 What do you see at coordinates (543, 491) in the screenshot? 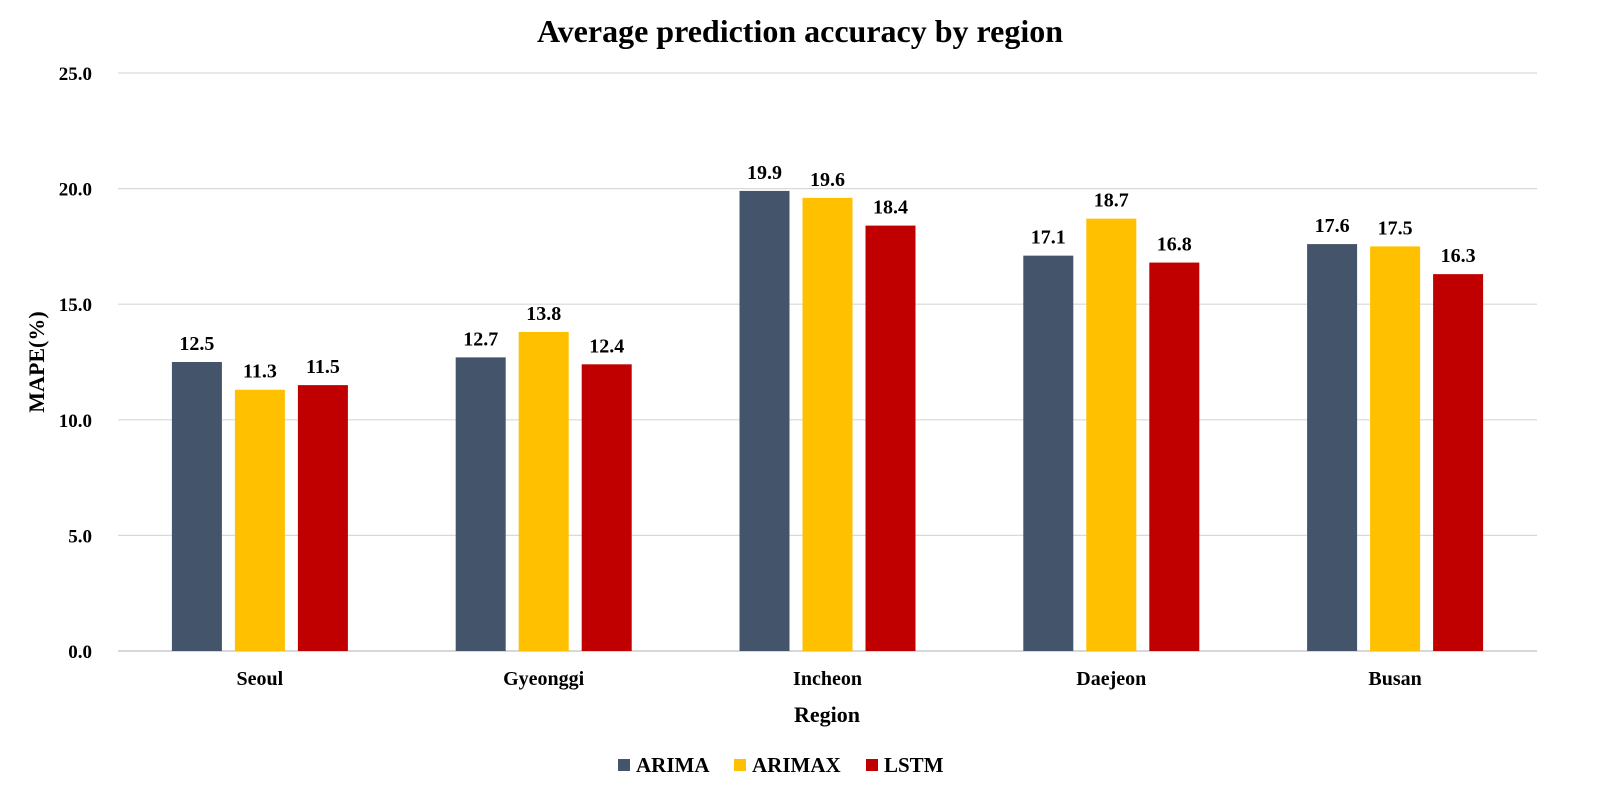
I see `bar-arimax-gyeonggi` at bounding box center [543, 491].